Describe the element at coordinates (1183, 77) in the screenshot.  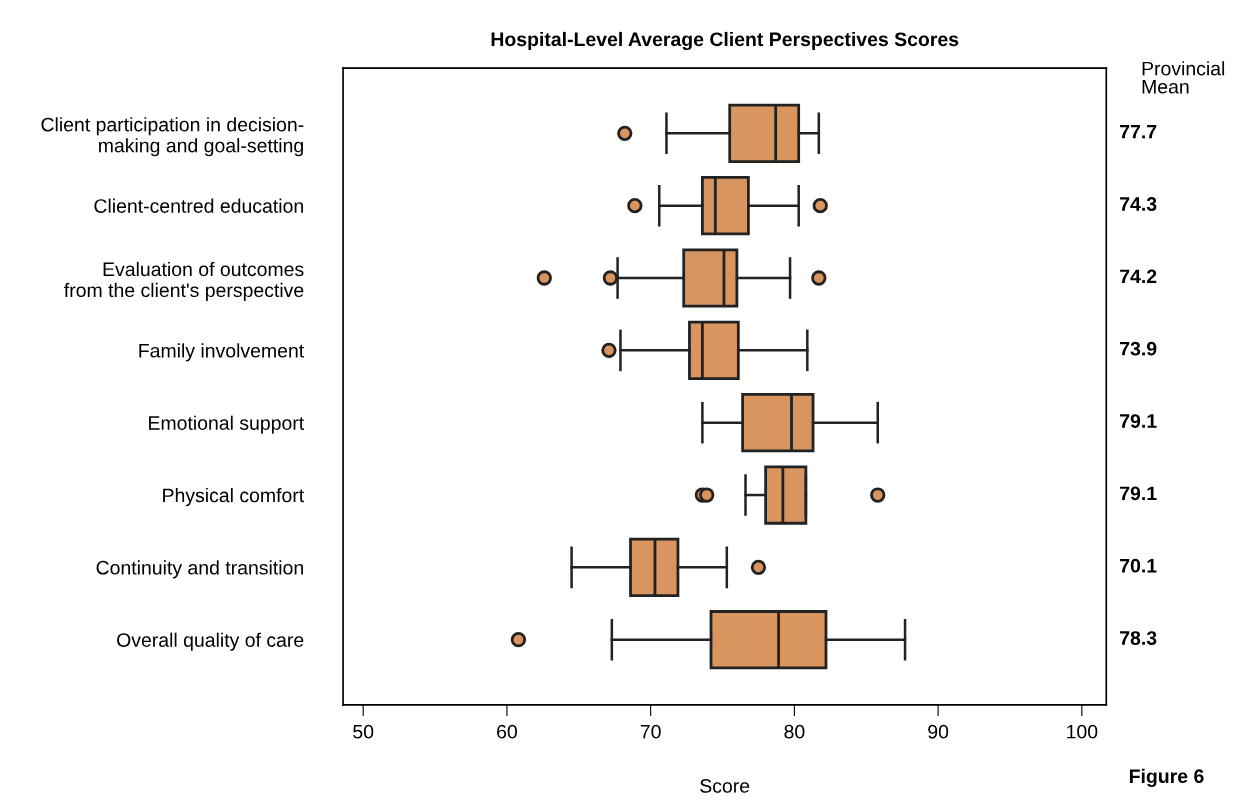
I see `text: Provincial Mean` at that location.